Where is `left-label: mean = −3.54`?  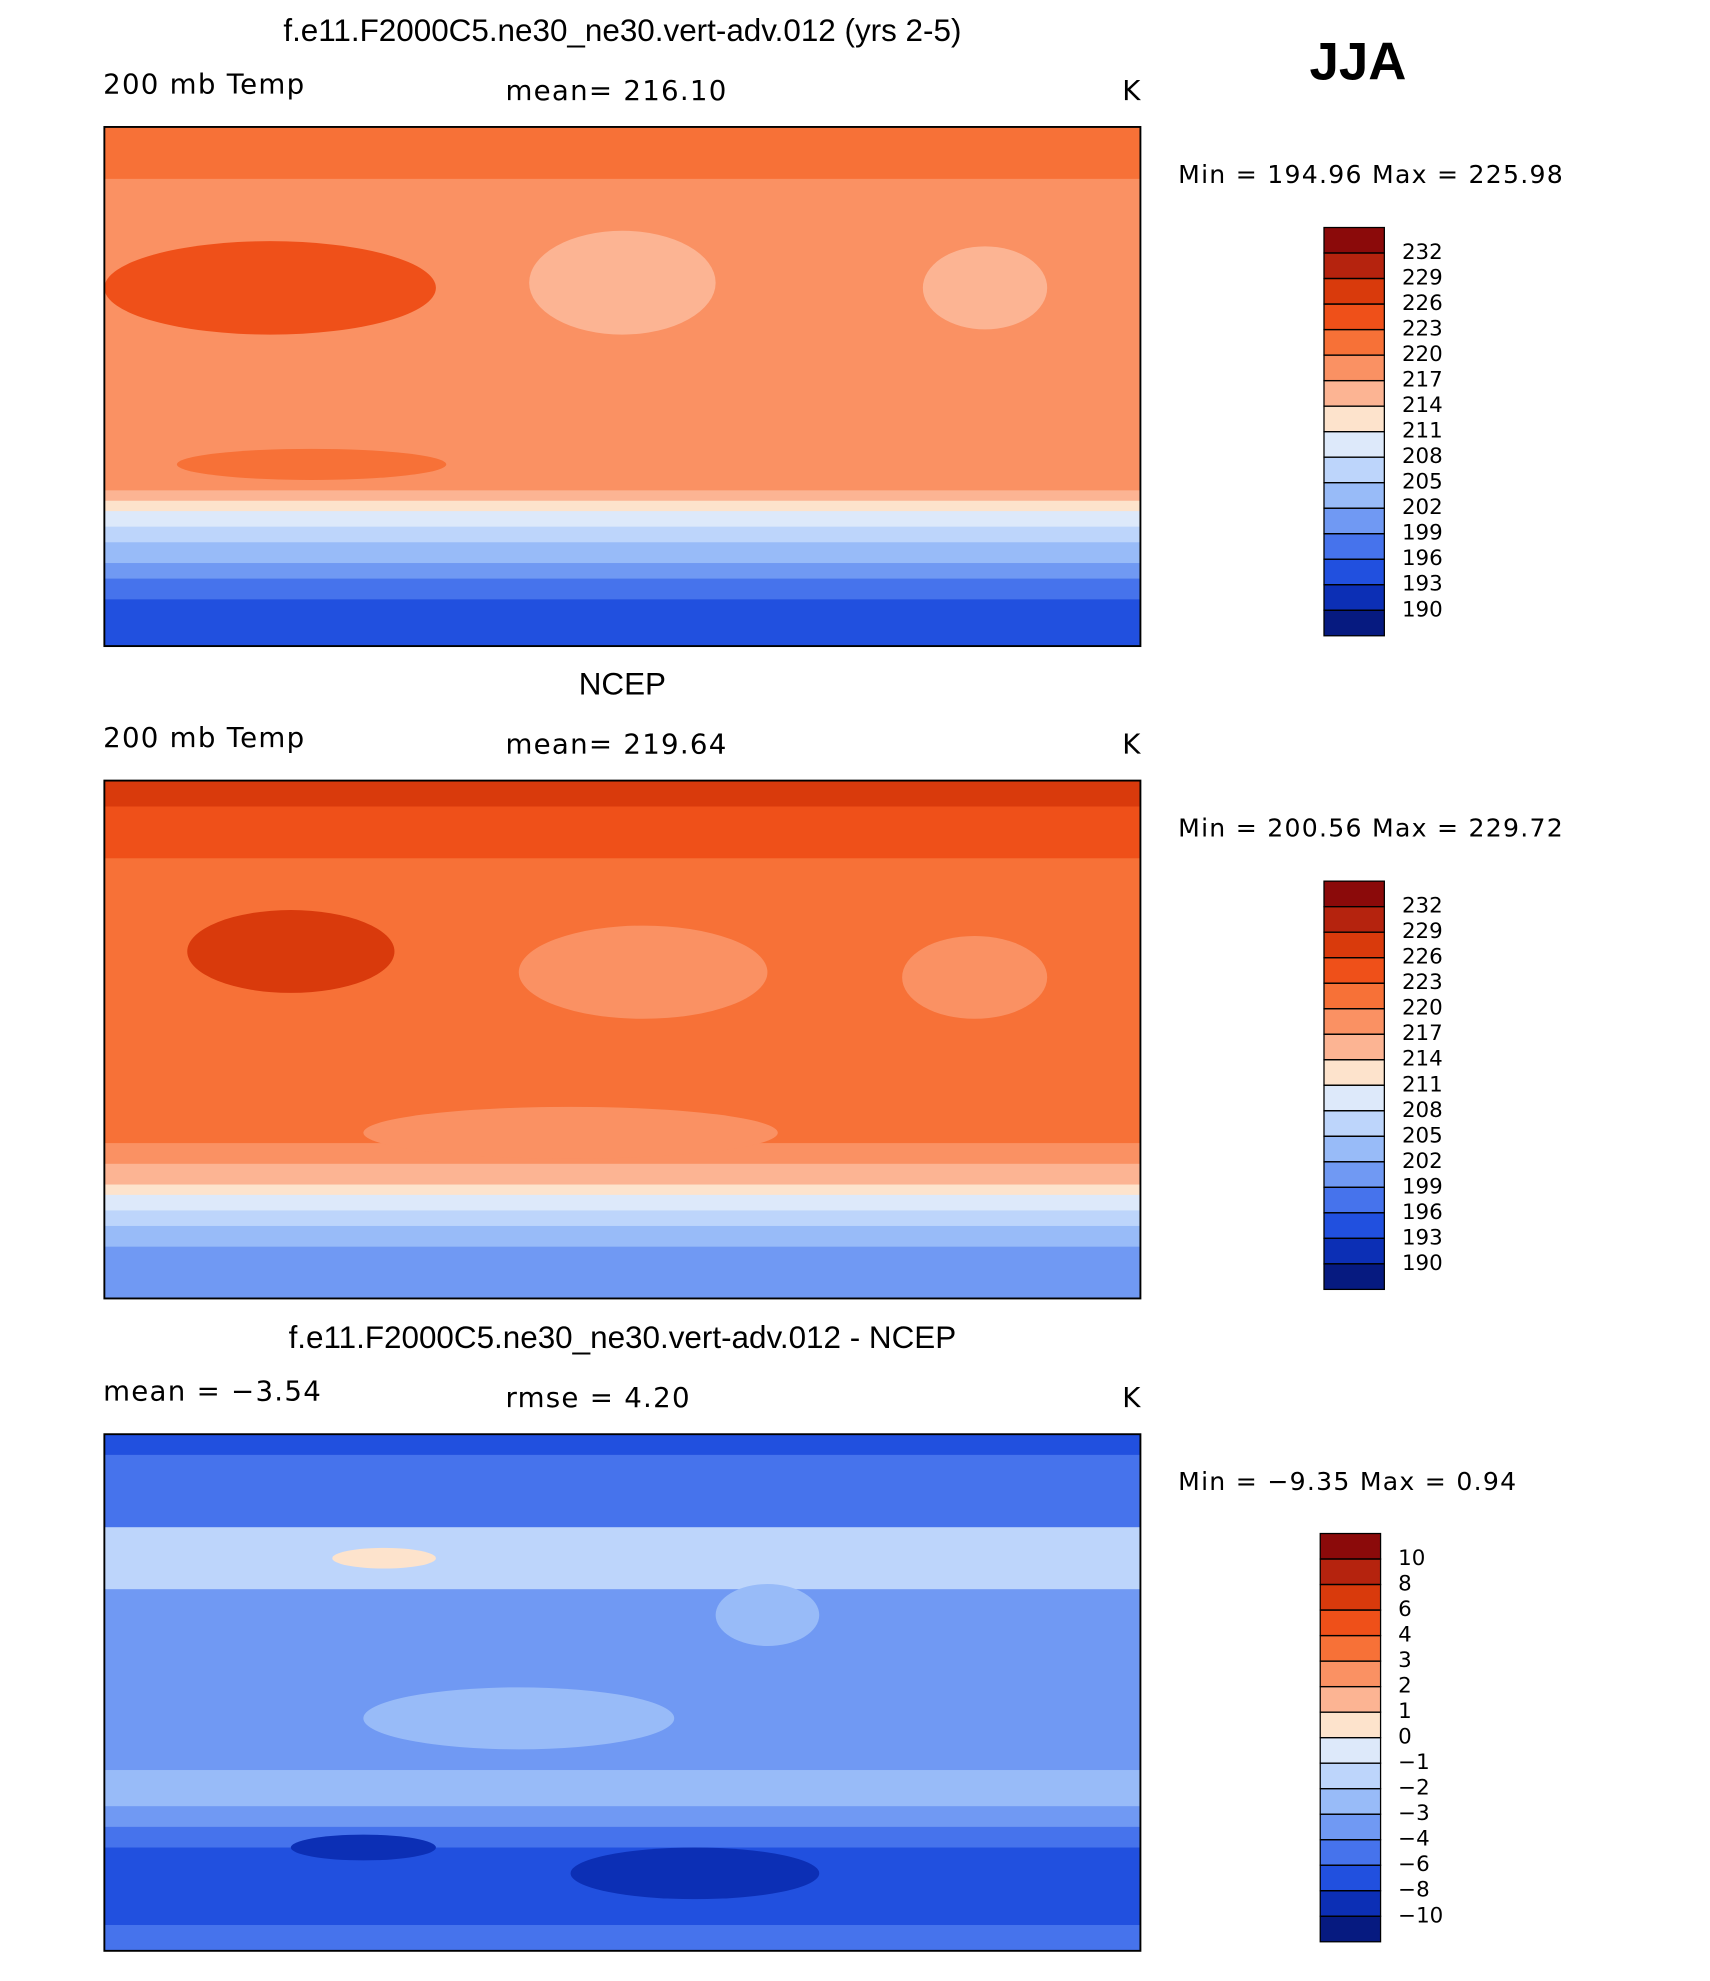 left-label: mean = −3.54 is located at coordinates (212, 1391).